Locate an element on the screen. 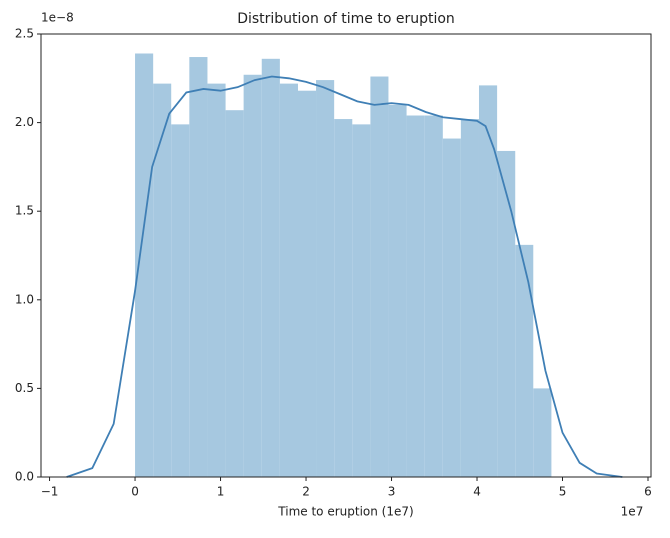 This screenshot has height=538, width=670. x-offset-label: 1e7 is located at coordinates (632, 512).